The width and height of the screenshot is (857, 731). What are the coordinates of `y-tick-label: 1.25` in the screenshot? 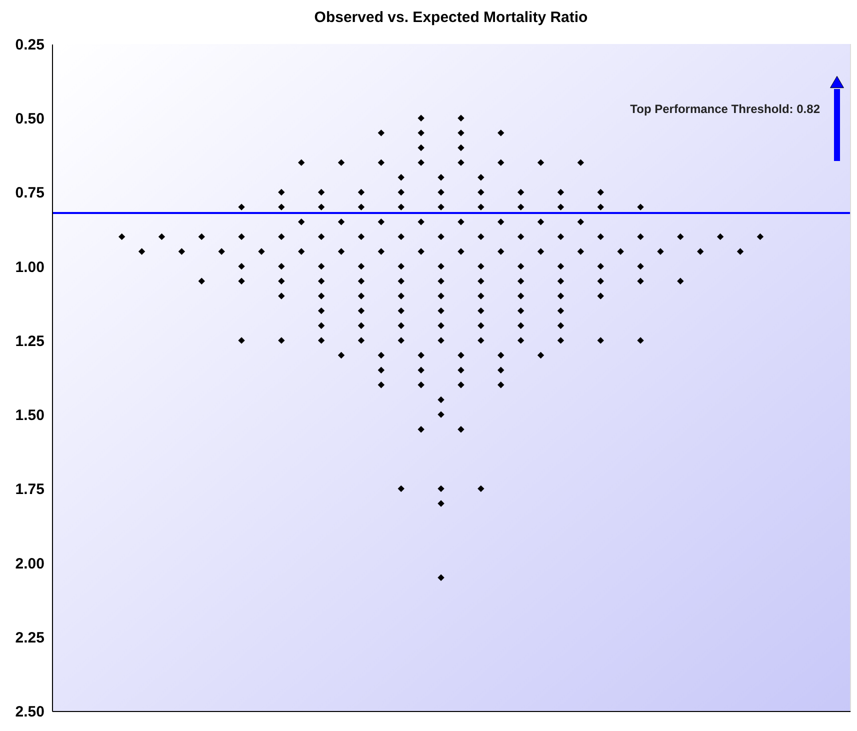 It's located at (29, 341).